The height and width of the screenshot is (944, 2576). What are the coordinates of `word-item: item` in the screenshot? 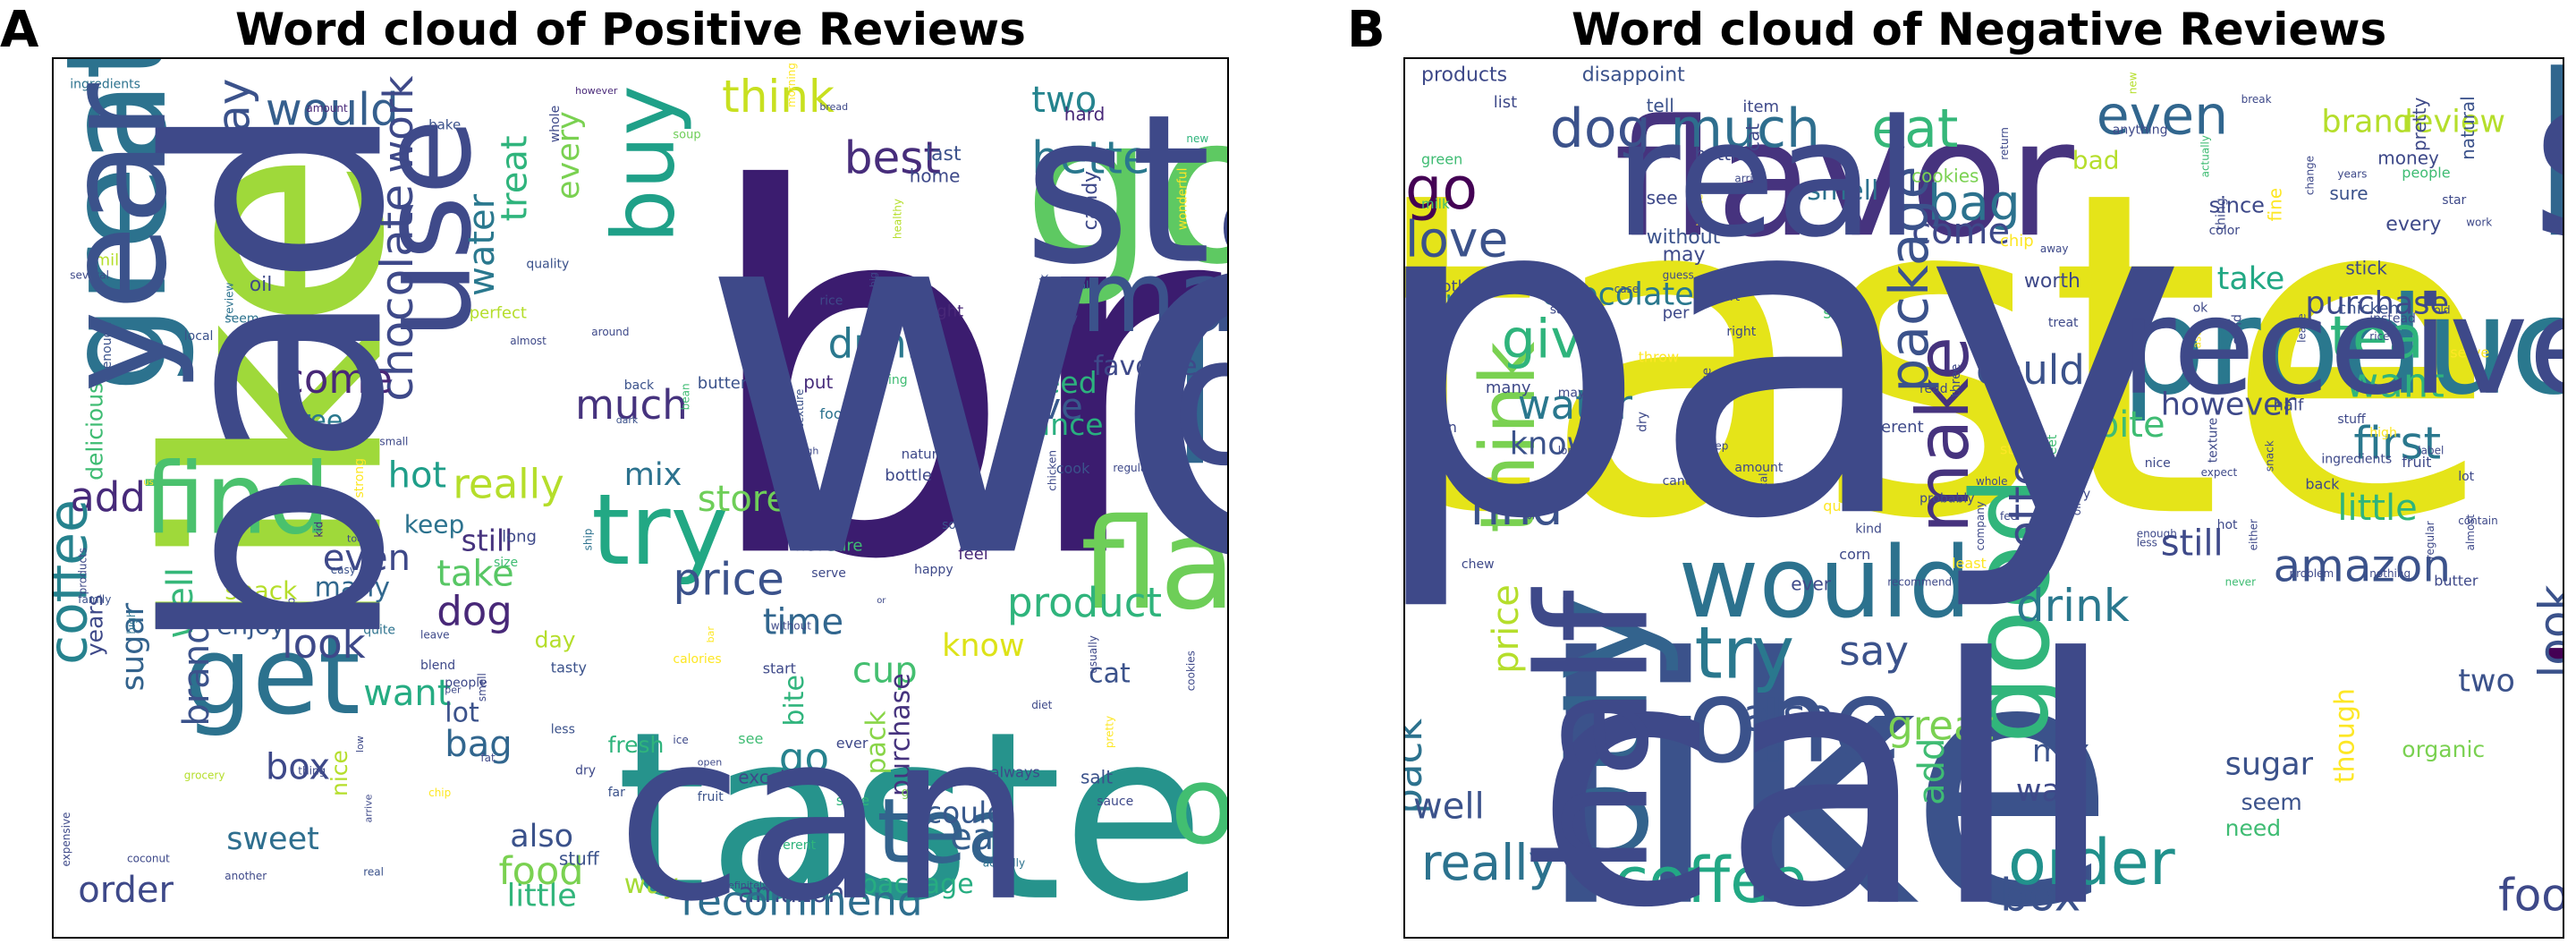 It's located at (1760, 107).